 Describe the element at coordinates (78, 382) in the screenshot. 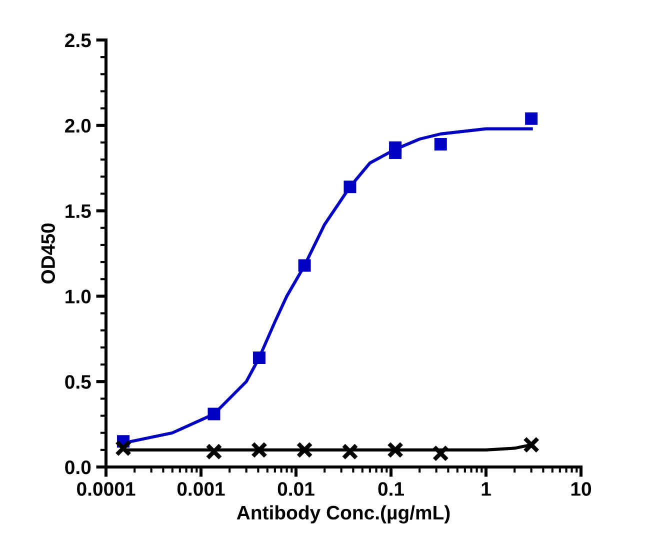

I see `y-tick-label: 0.5` at that location.